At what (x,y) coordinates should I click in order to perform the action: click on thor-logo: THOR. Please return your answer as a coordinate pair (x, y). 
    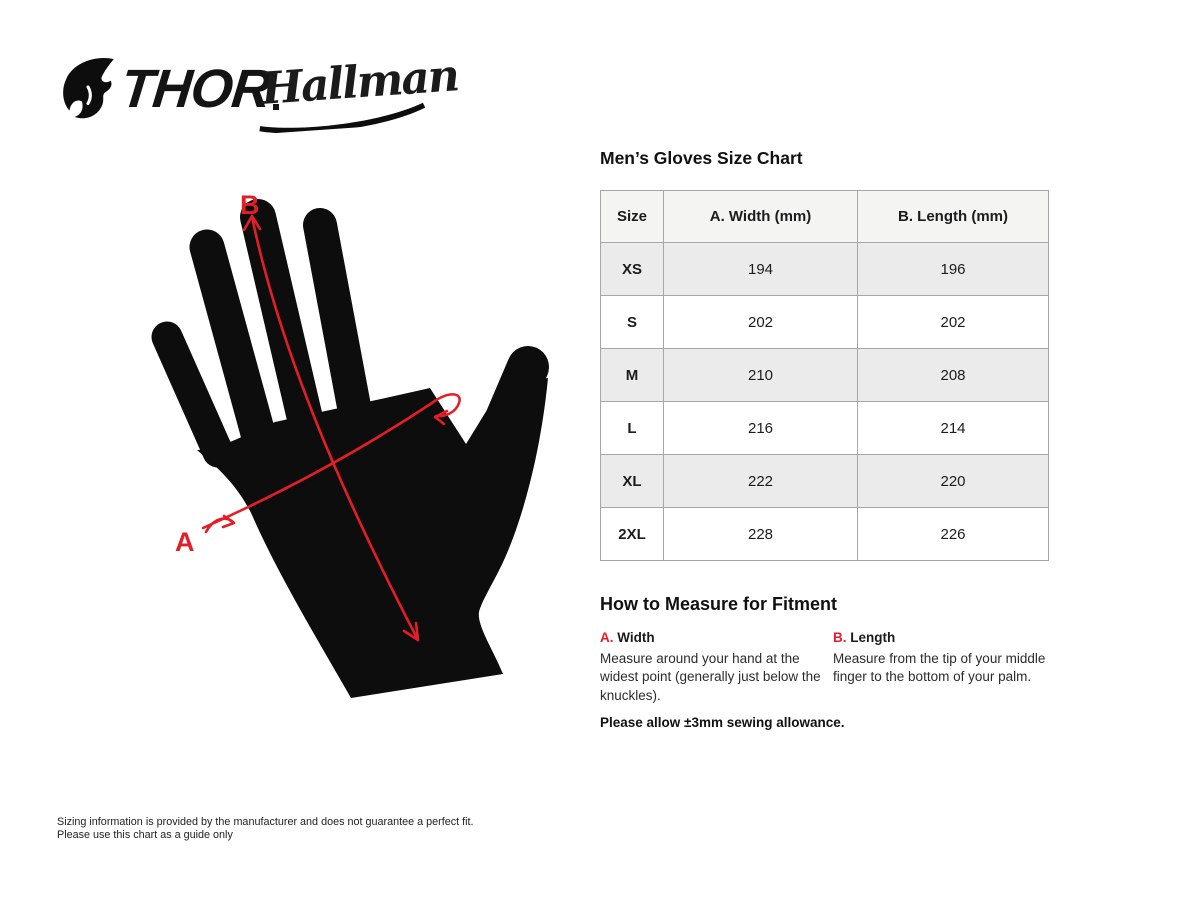
    Looking at the image, I should click on (168, 89).